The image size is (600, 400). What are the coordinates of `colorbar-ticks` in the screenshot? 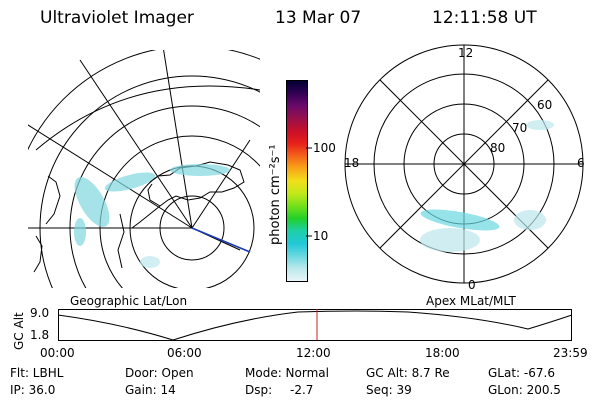 It's located at (309, 192).